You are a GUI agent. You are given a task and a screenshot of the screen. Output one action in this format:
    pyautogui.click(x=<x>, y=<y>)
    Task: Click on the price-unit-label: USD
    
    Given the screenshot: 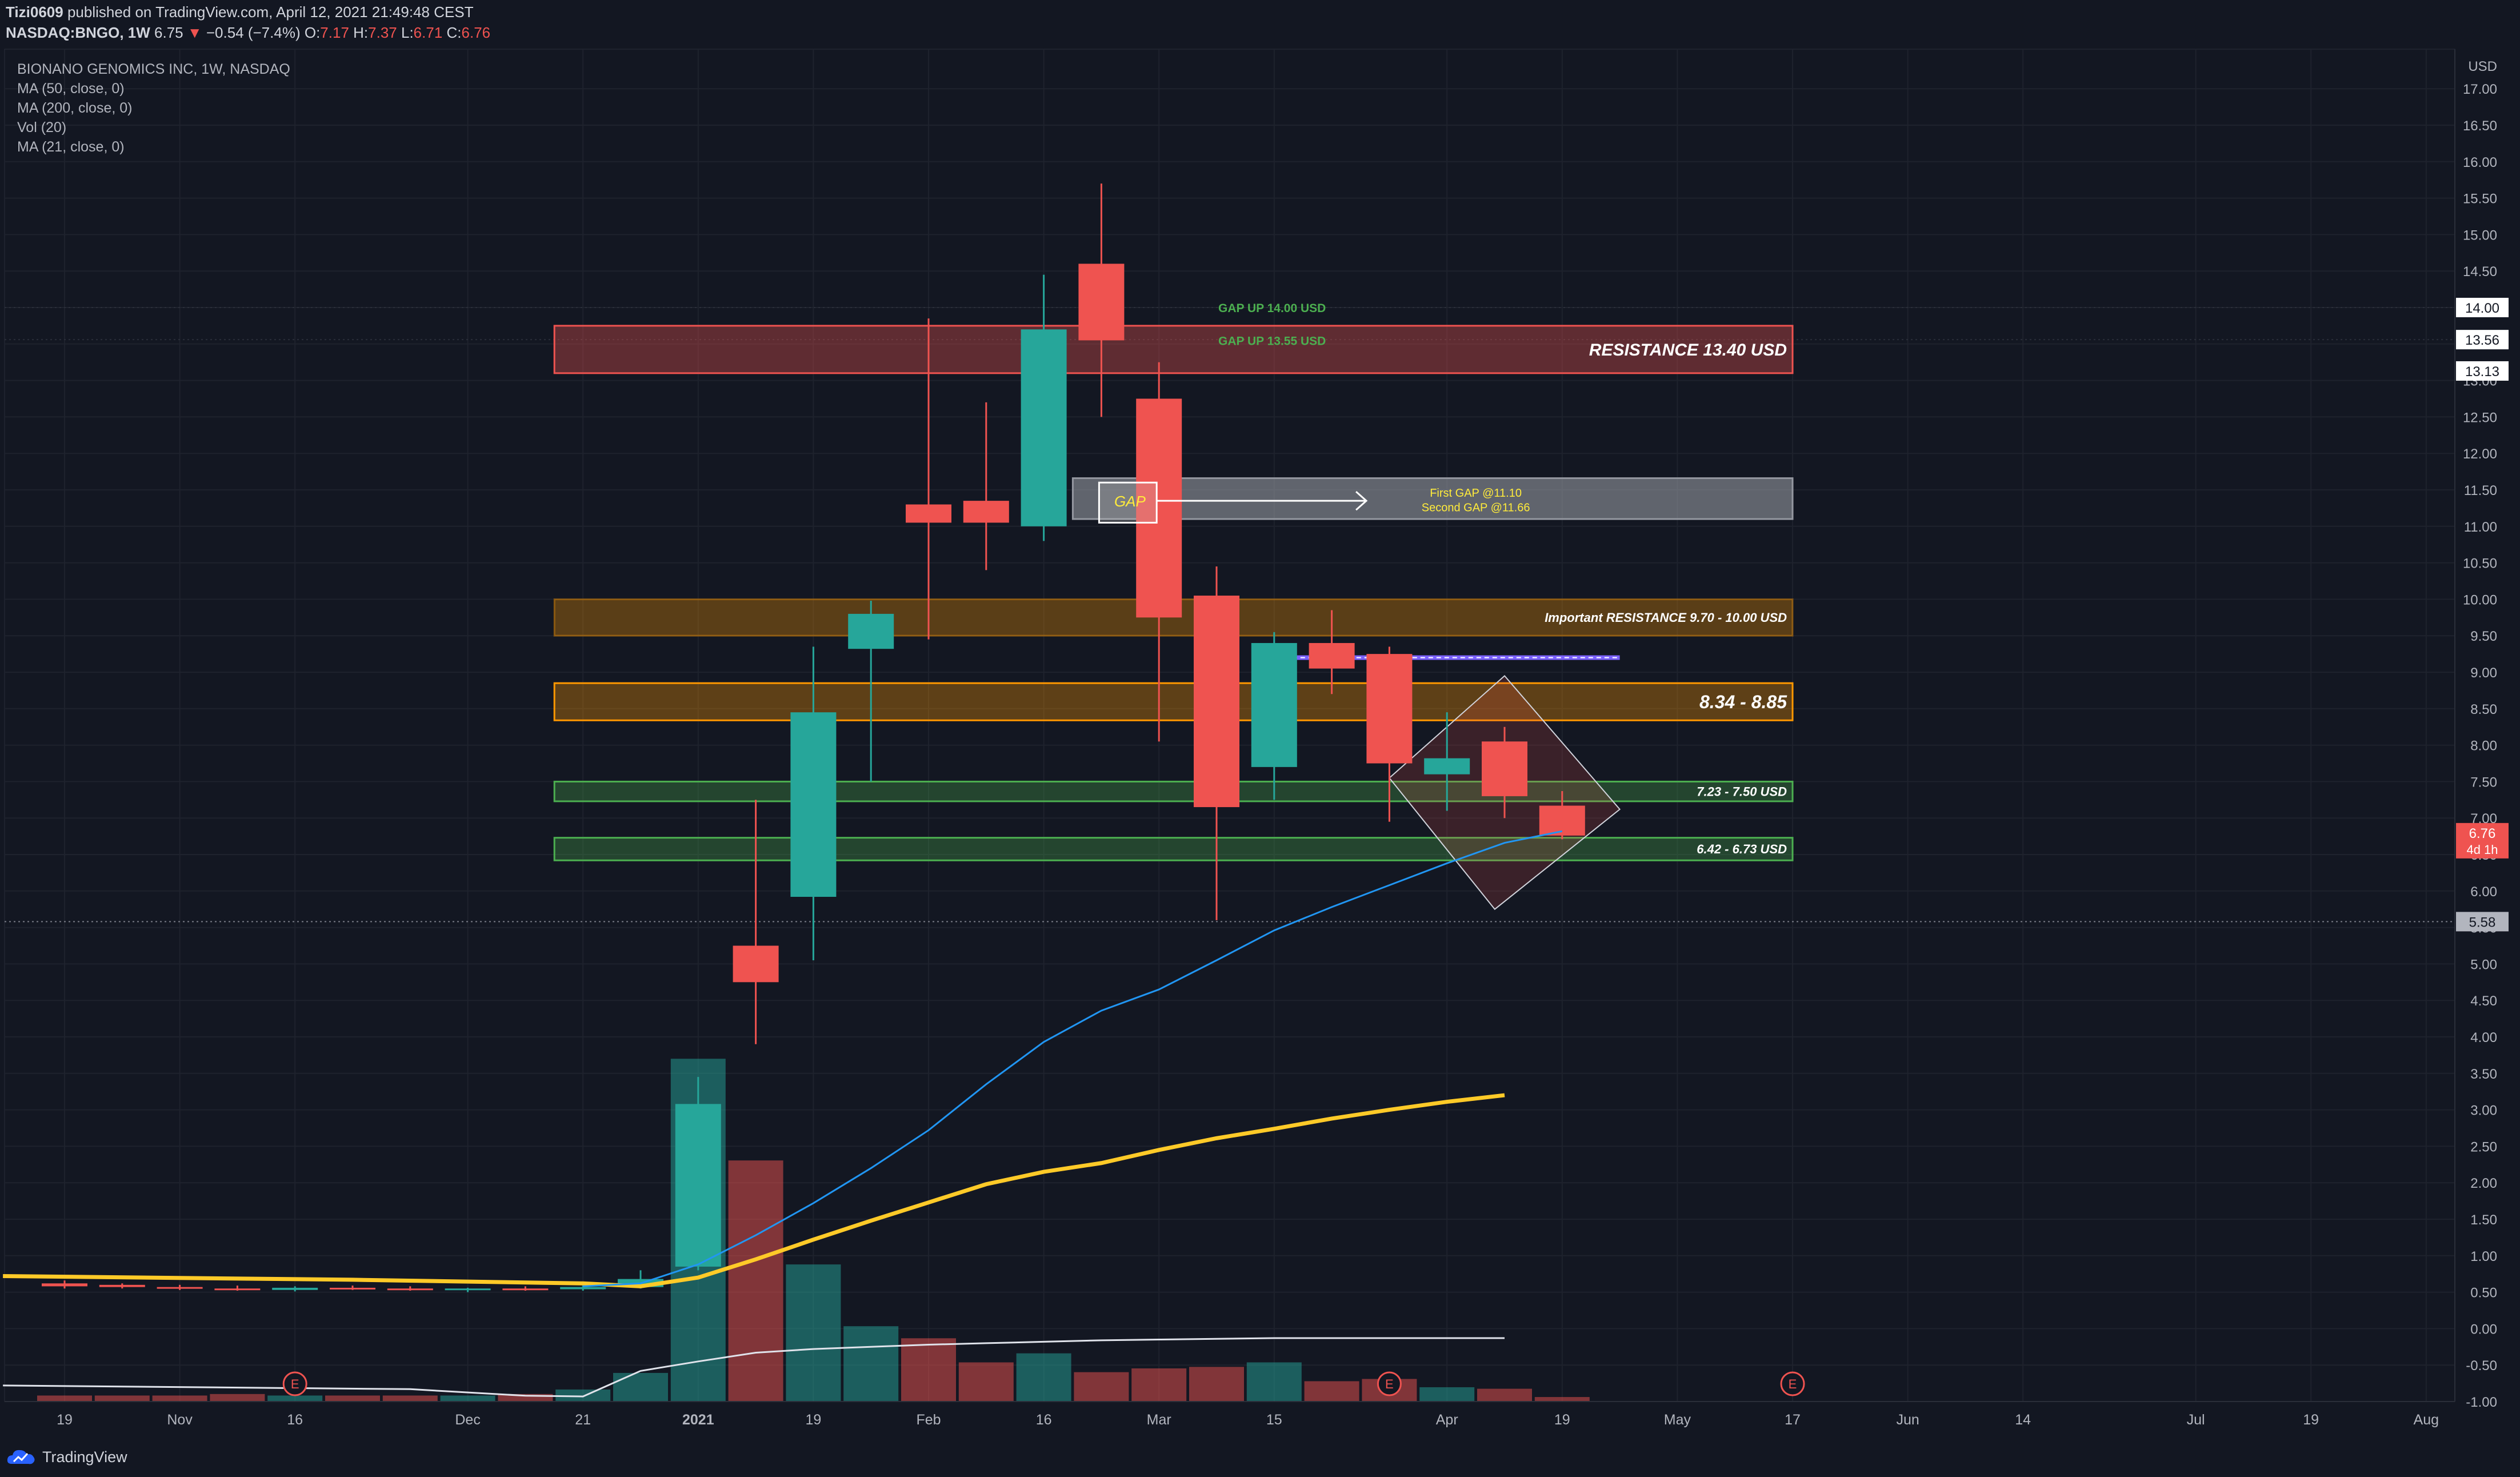 What is the action you would take?
    pyautogui.click(x=2482, y=66)
    